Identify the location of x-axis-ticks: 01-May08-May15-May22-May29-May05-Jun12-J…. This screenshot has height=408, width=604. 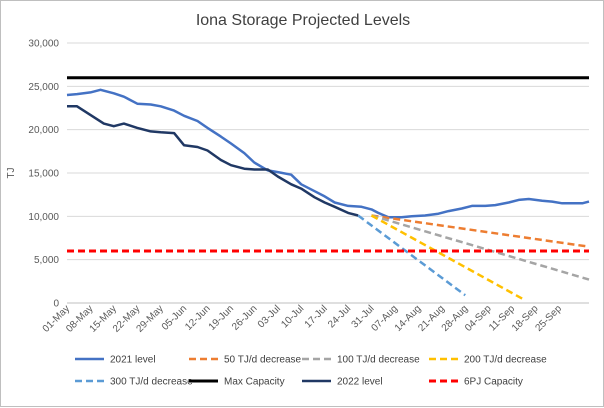
(303, 319).